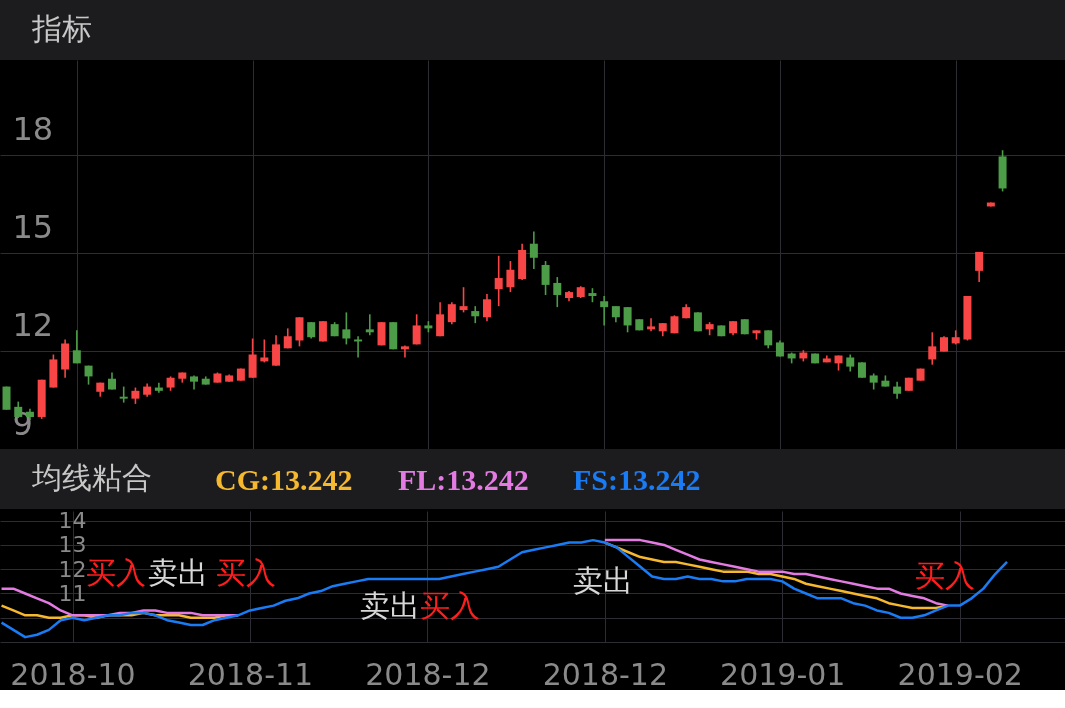 The width and height of the screenshot is (1065, 708). I want to click on text: FL:13.242, so click(463, 479).